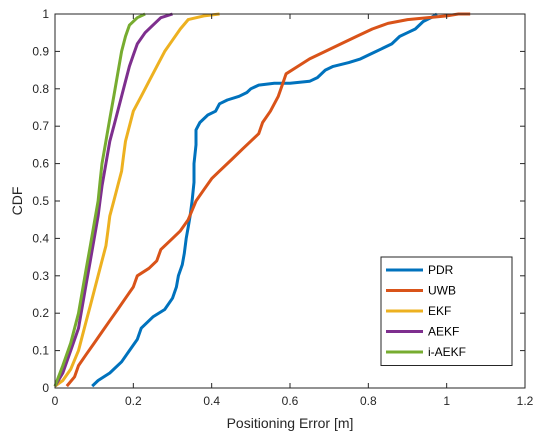  I want to click on legend: PDR UWB EKF AEKF i-AEKF, so click(446, 311).